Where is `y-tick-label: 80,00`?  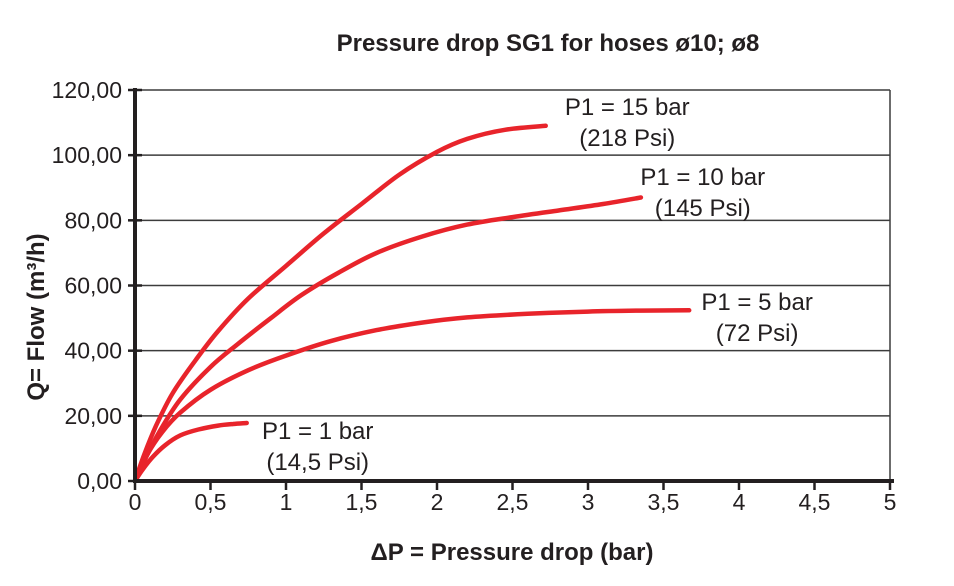
y-tick-label: 80,00 is located at coordinates (93, 220).